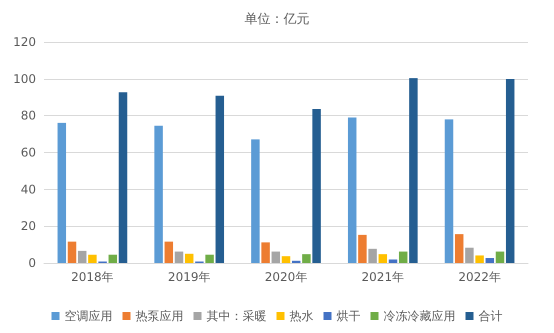  What do you see at coordinates (189, 277) in the screenshot?
I see `x-tick-label: 2019年` at bounding box center [189, 277].